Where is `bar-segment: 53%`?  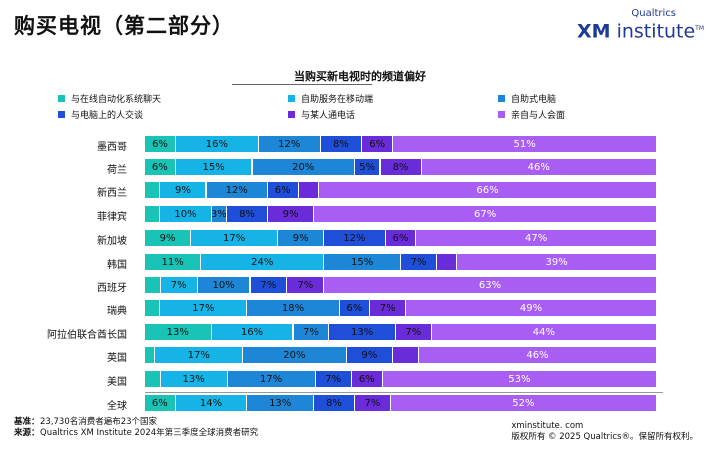 bar-segment: 53% is located at coordinates (519, 379).